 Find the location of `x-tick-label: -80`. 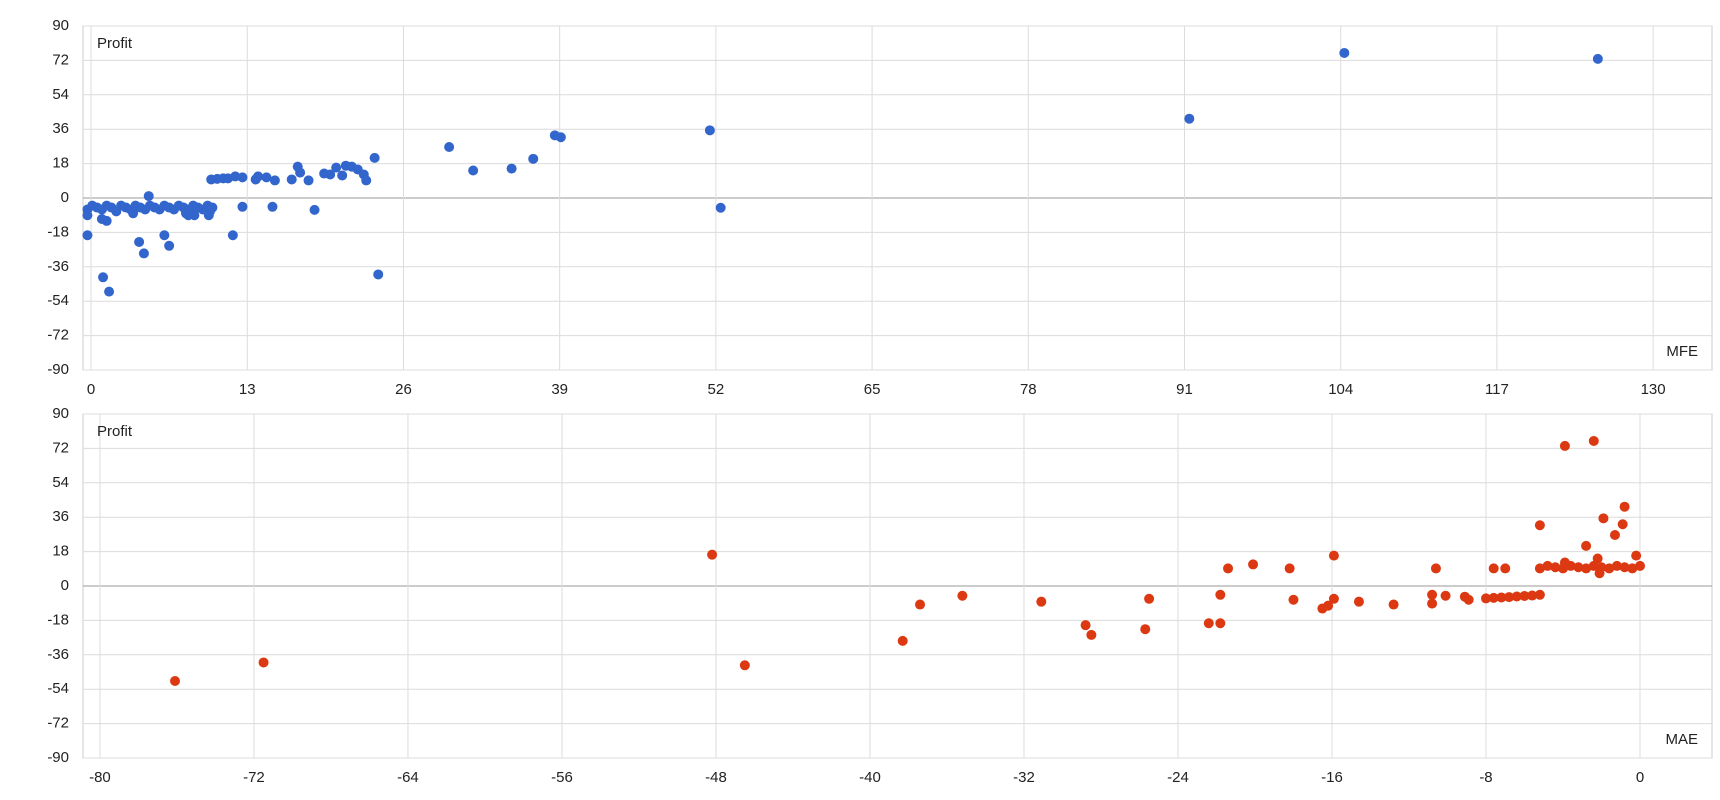

x-tick-label: -80 is located at coordinates (100, 777).